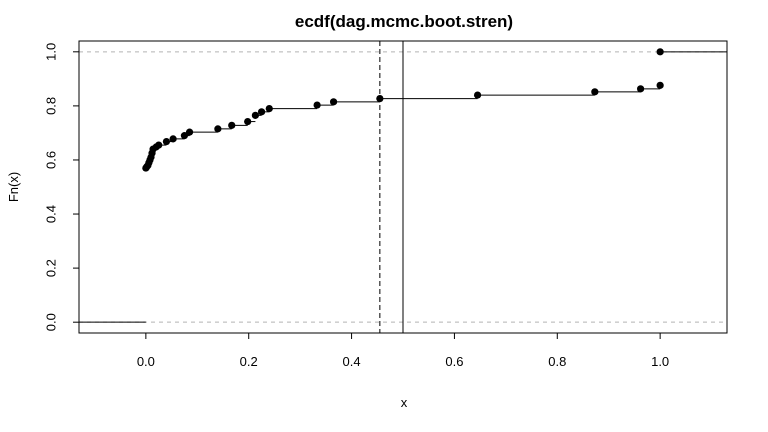 Image resolution: width=768 pixels, height=432 pixels. I want to click on x-axis-label: x, so click(404, 402).